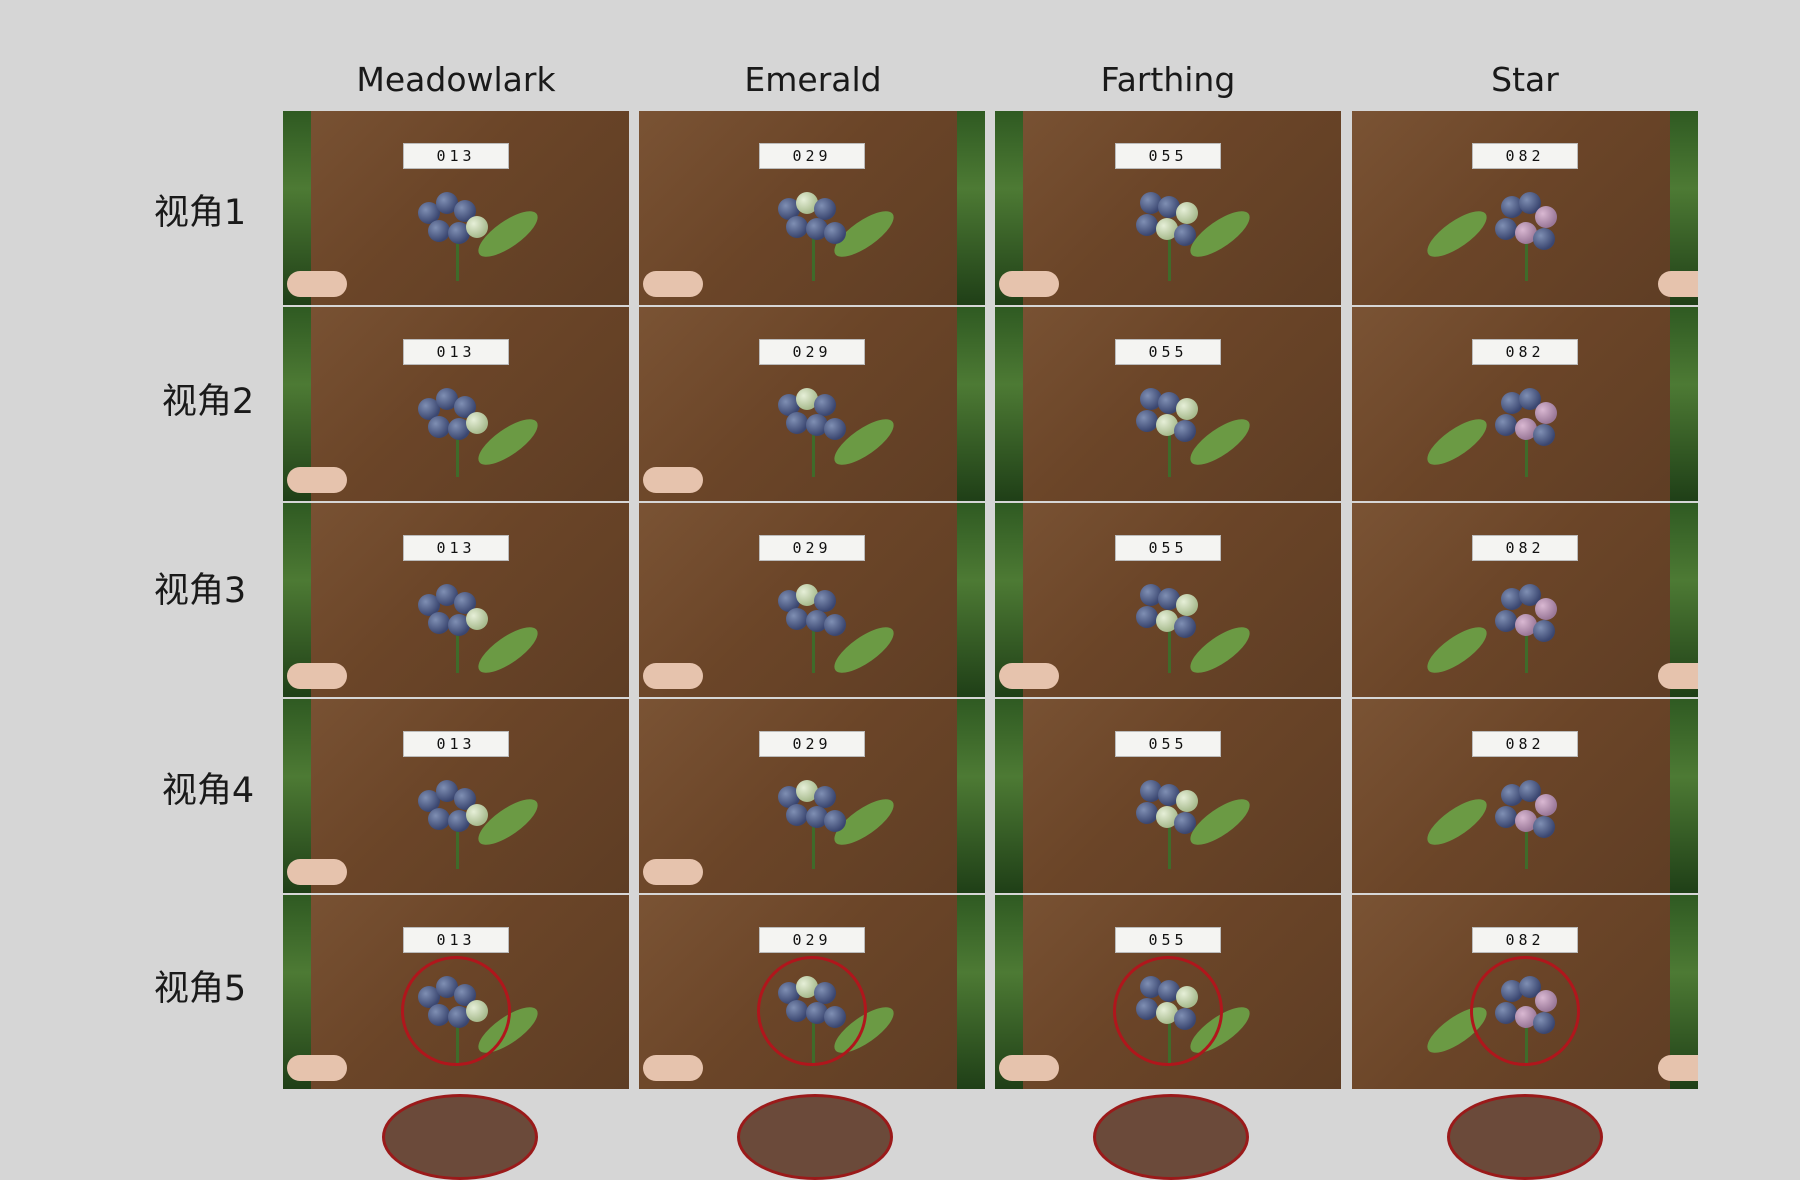 The width and height of the screenshot is (1800, 1180). What do you see at coordinates (208, 791) in the screenshot?
I see `row-label-view-4: 视角4` at bounding box center [208, 791].